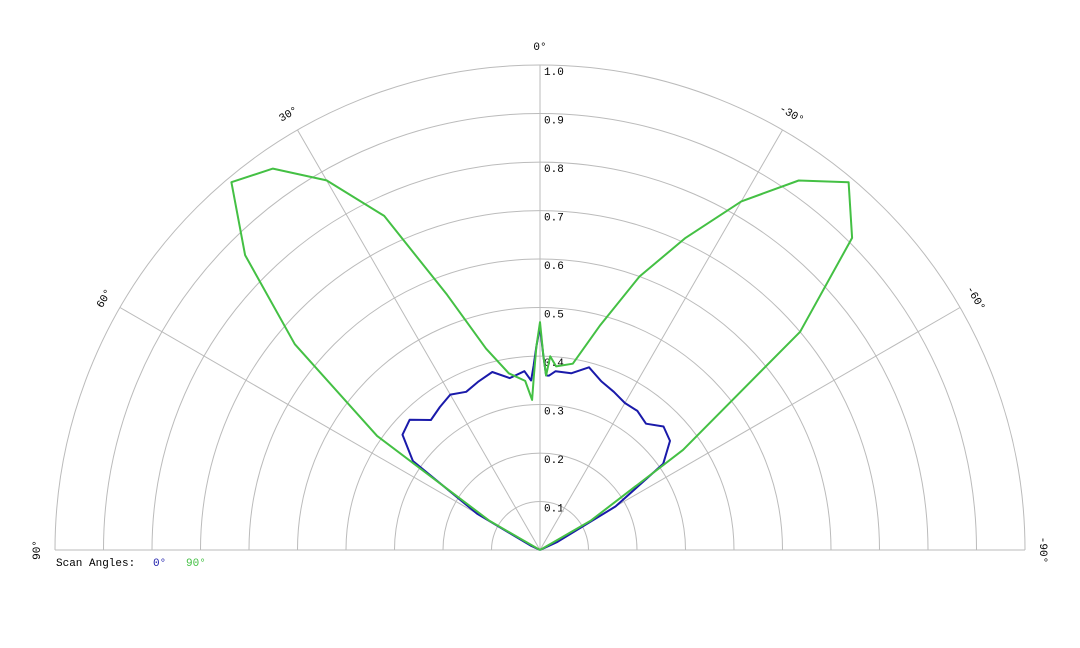 The image size is (1080, 648). I want to click on legend-entry: 0°, so click(159, 564).